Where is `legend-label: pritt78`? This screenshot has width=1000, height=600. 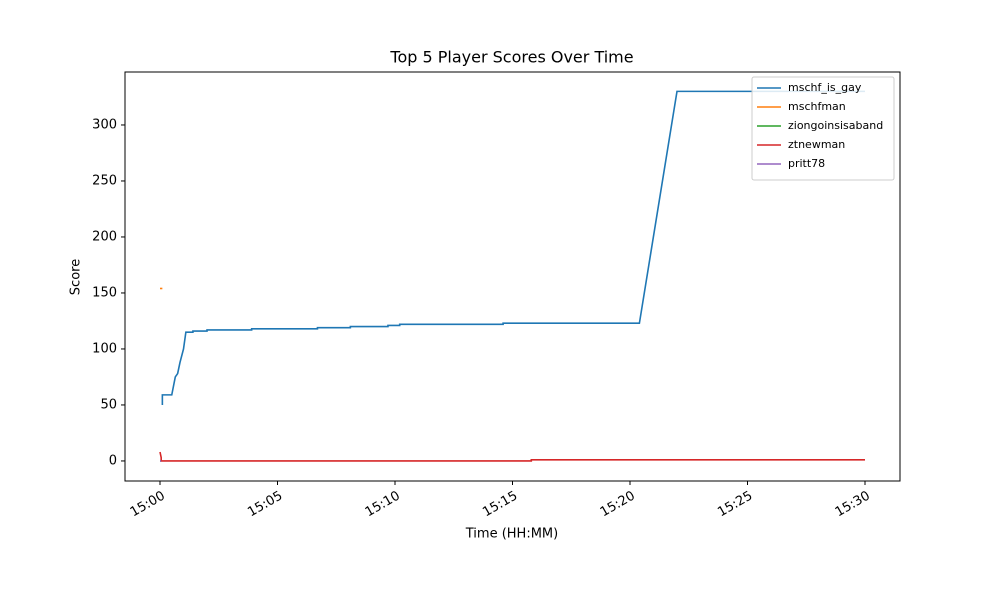 legend-label: pritt78 is located at coordinates (806, 163).